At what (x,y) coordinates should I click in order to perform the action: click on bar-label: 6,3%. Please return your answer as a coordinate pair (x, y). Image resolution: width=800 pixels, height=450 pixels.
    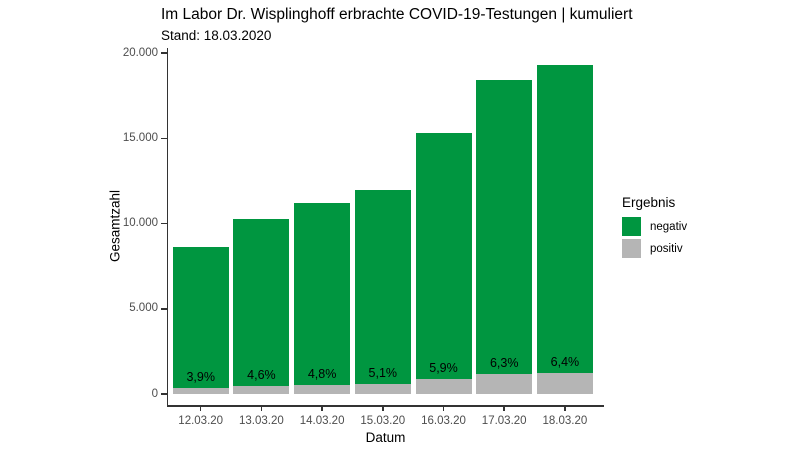
    Looking at the image, I should click on (504, 363).